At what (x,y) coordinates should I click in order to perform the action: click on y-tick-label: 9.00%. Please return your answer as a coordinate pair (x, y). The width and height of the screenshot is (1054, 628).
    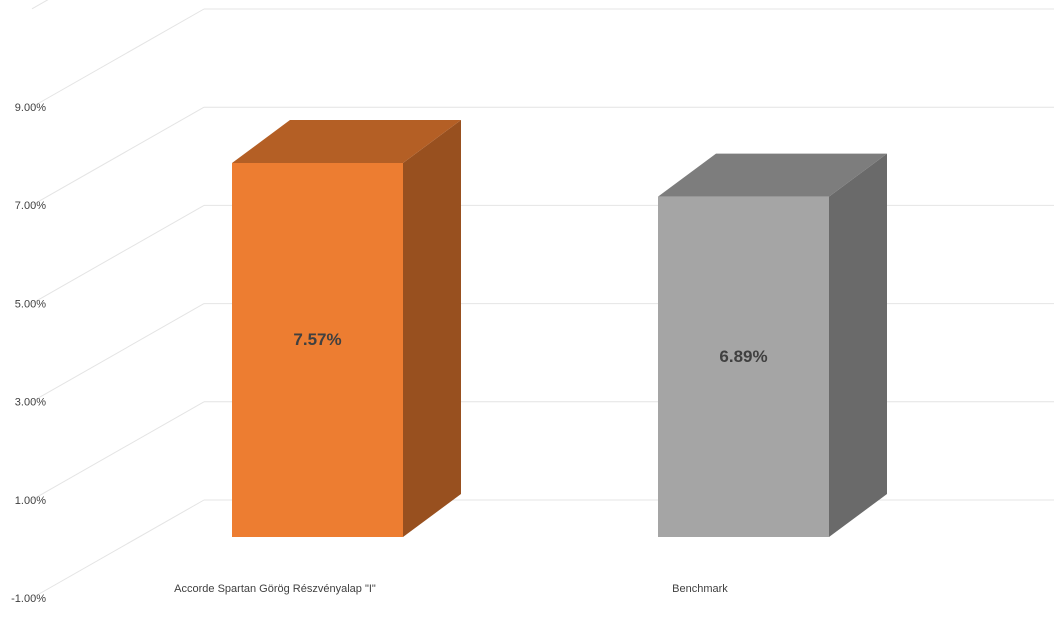
    Looking at the image, I should click on (30, 108).